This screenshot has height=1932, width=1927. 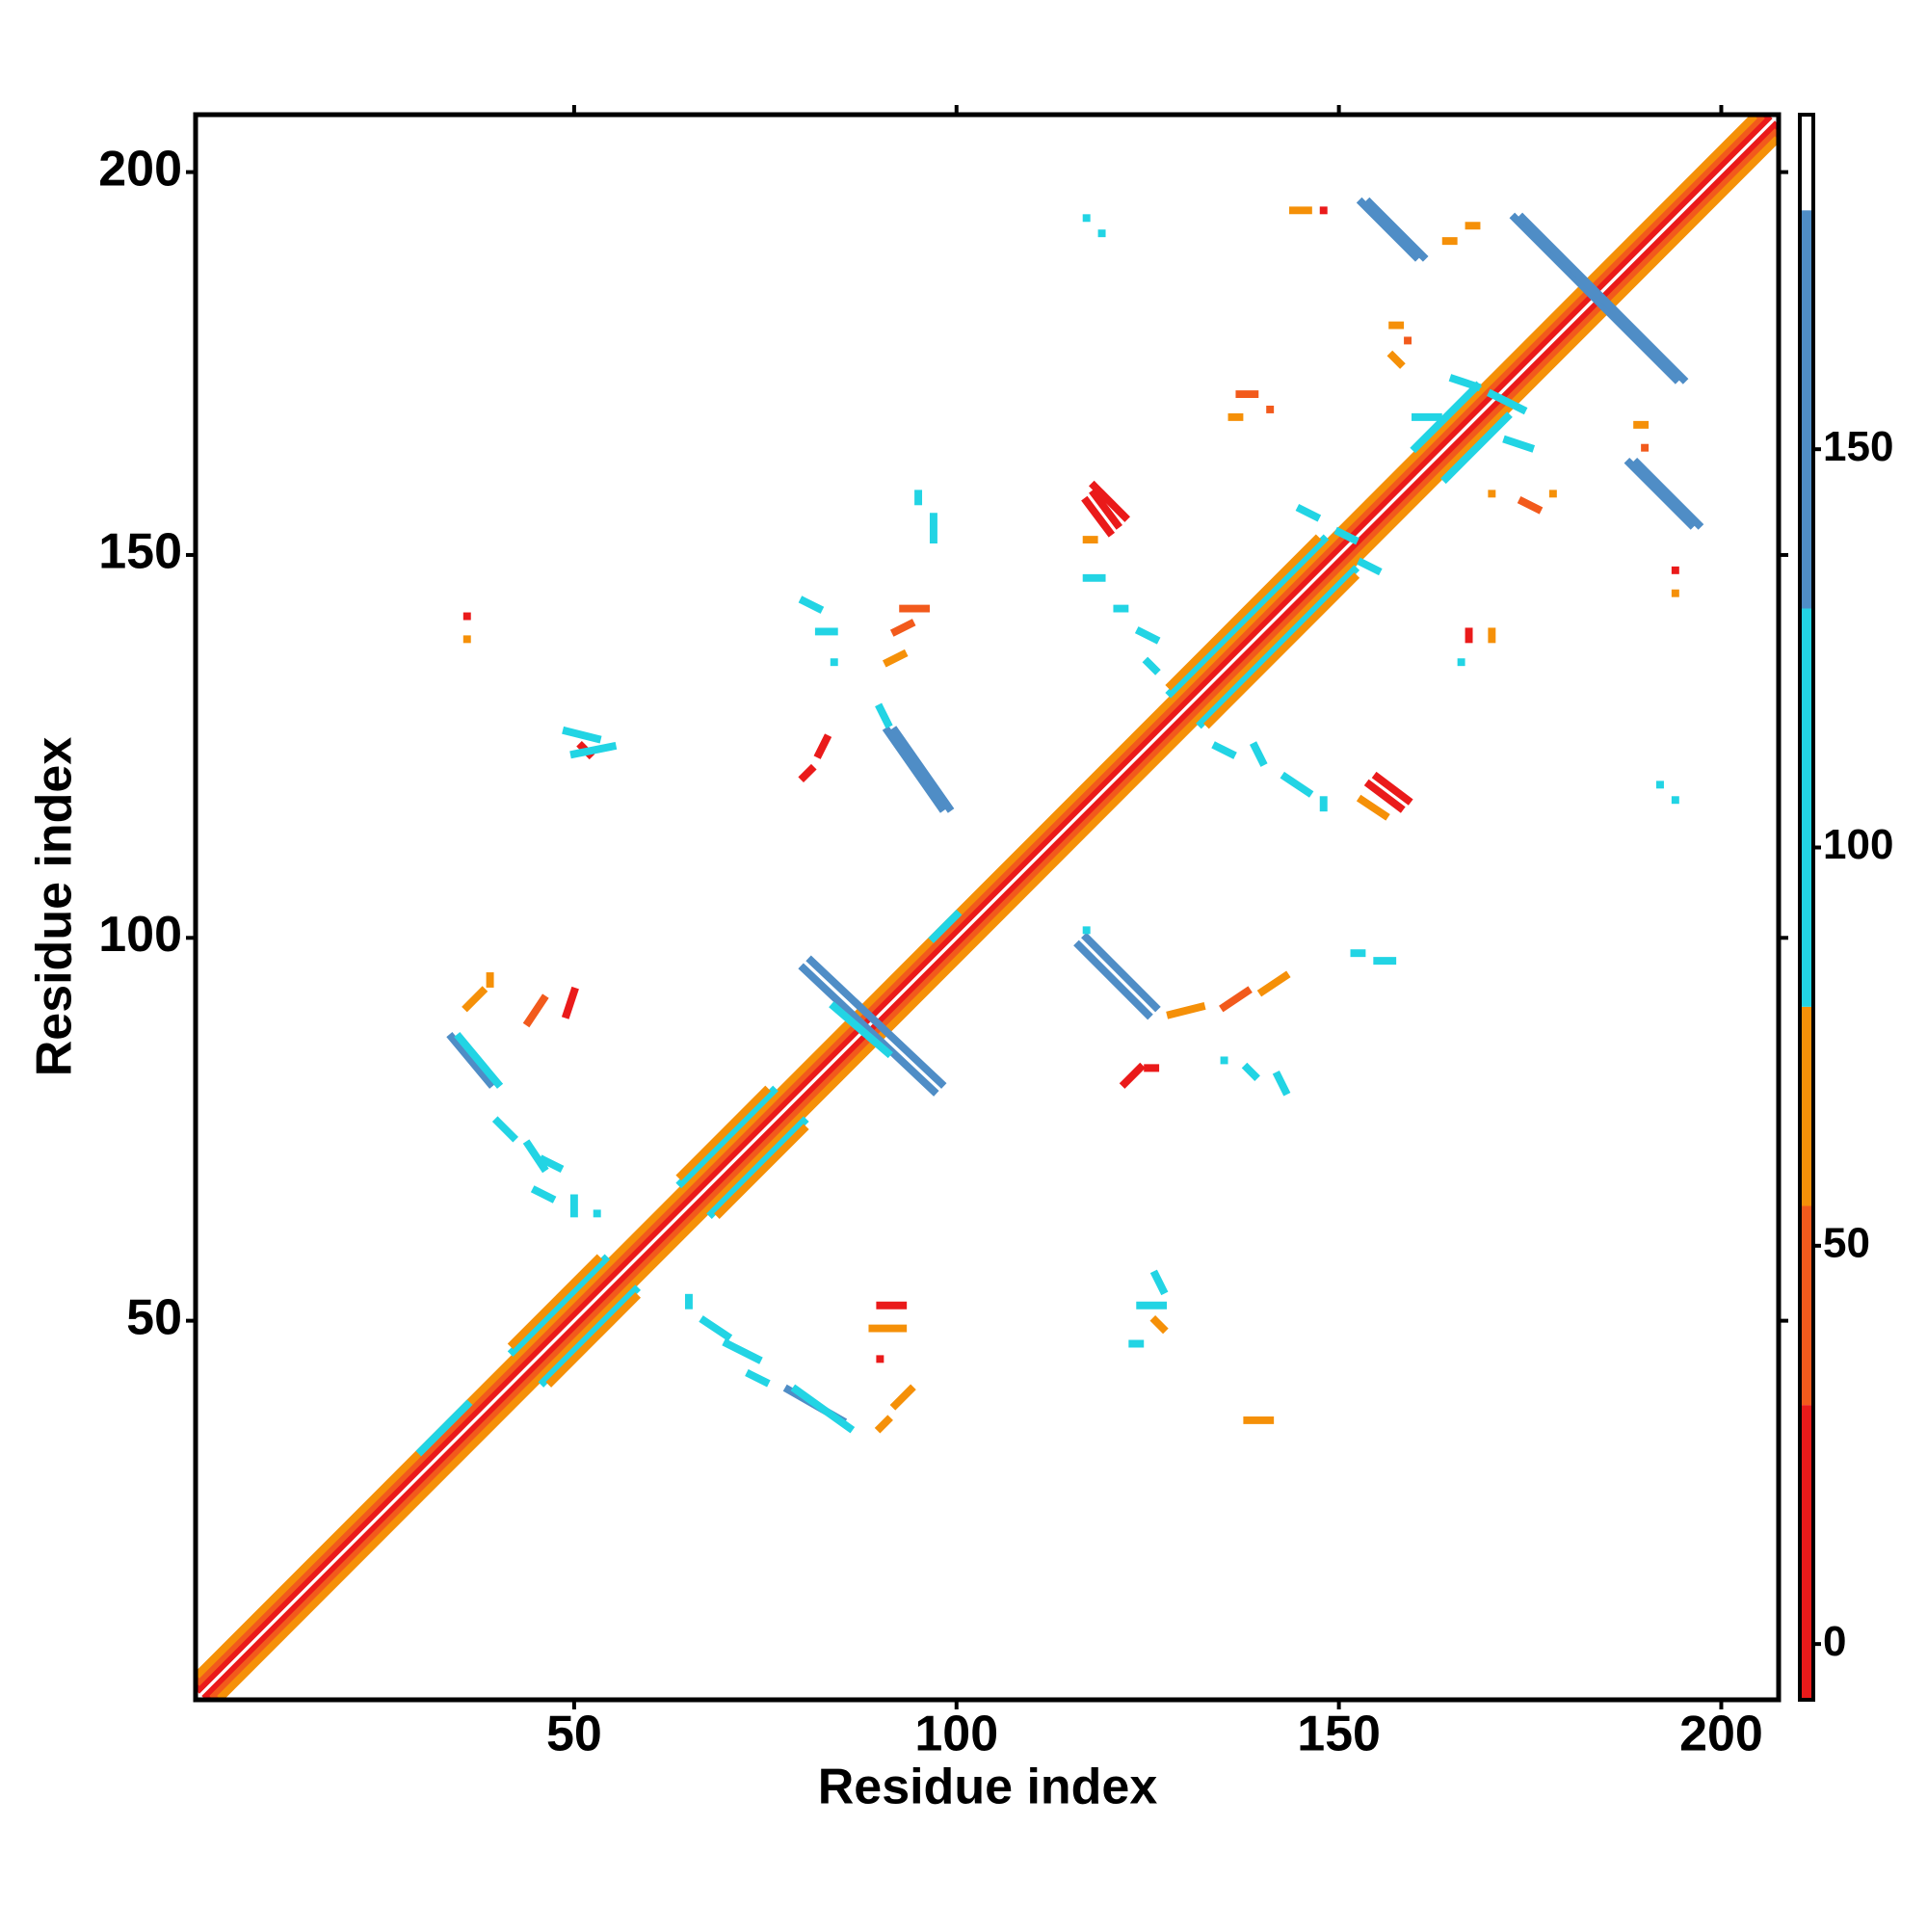 I want to click on colorbar: 0 50 100 150, so click(x=1845, y=907).